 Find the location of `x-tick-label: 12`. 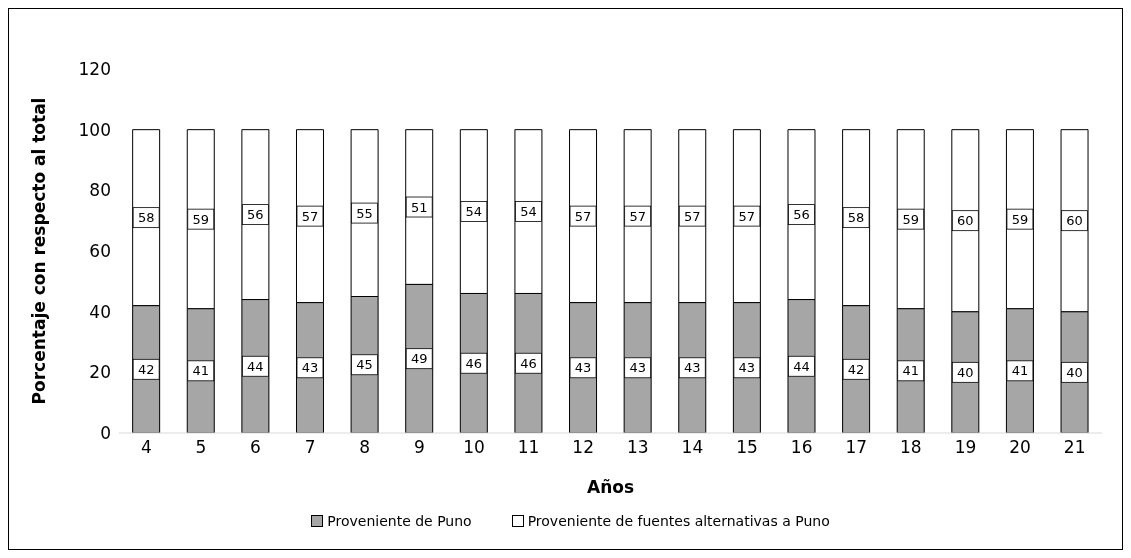

x-tick-label: 12 is located at coordinates (583, 447).